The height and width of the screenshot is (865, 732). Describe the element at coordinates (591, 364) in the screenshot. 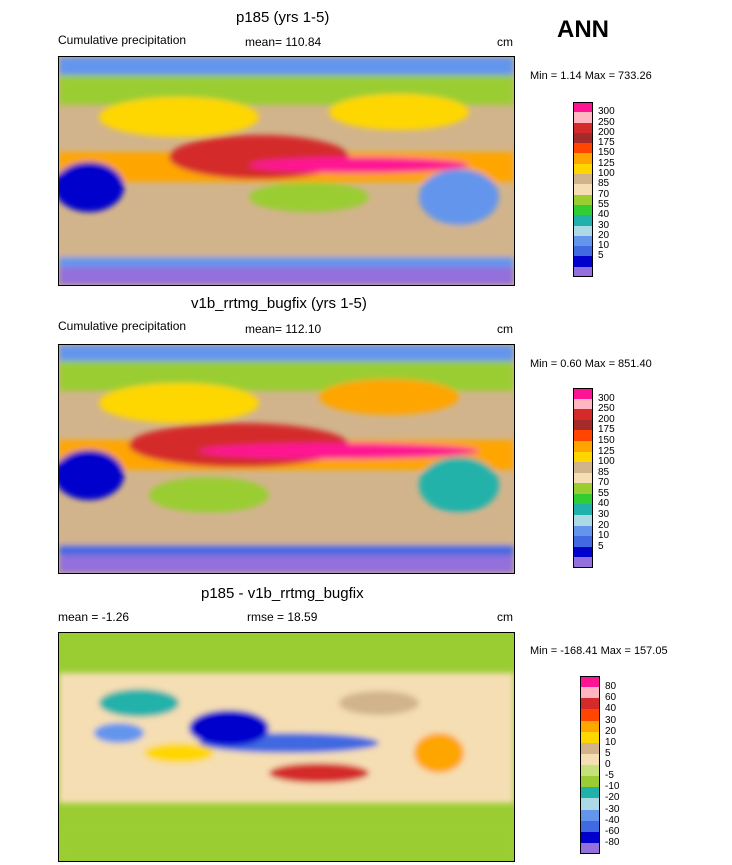

I see `panel-2-minmax: Min = 0.60 Max = 851.40` at that location.